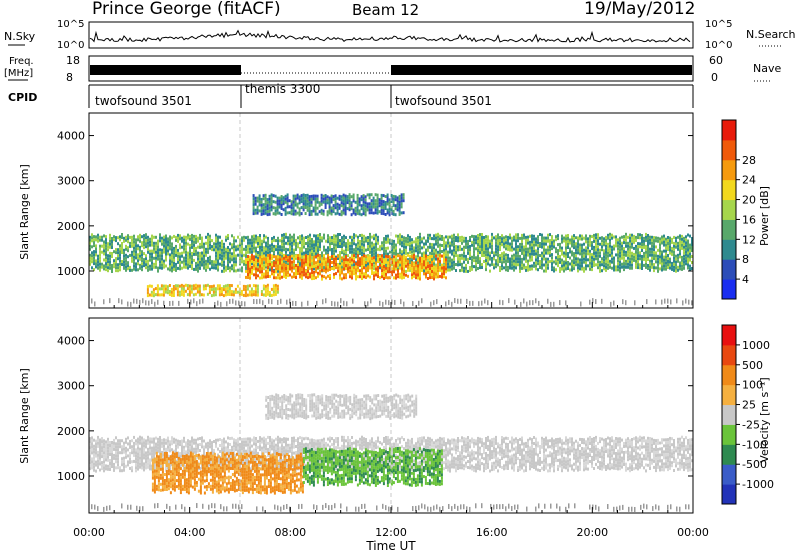 Image resolution: width=800 pixels, height=554 pixels. Describe the element at coordinates (729, 209) in the screenshot. I see `colorbar-swatch` at that location.